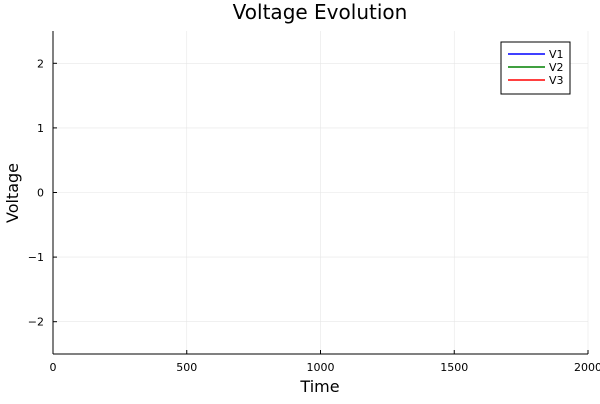  Describe the element at coordinates (321, 367) in the screenshot. I see `x-tick-label: 1000` at that location.